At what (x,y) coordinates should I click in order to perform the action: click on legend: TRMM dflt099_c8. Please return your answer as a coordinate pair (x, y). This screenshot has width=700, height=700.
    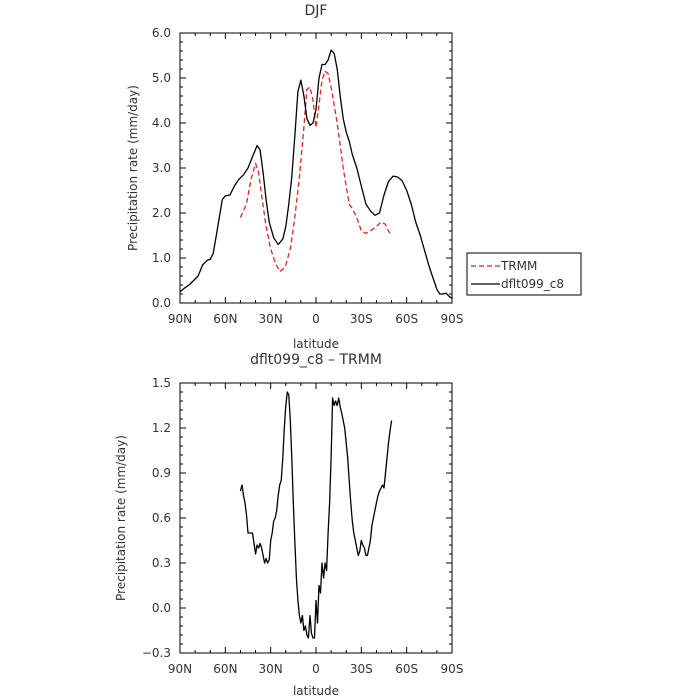
    Looking at the image, I should click on (524, 274).